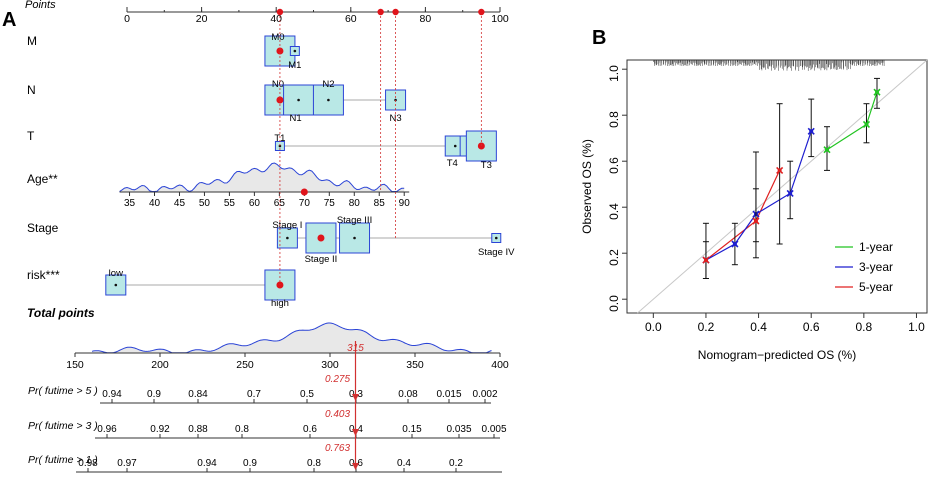 This screenshot has width=934, height=479. Describe the element at coordinates (614, 303) in the screenshot. I see `y-axis-tick-label: 0.0` at that location.